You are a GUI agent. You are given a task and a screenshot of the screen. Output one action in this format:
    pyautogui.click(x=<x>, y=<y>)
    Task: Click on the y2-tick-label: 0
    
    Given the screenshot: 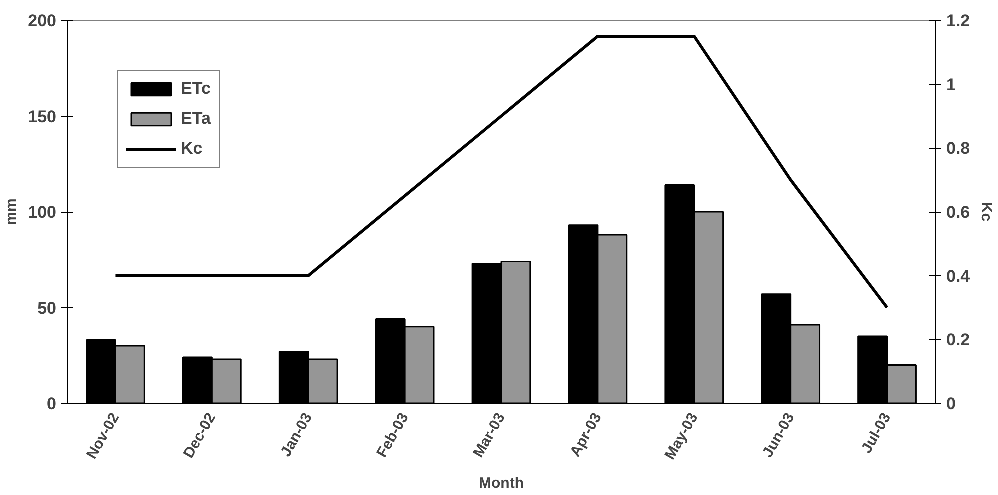 What is the action you would take?
    pyautogui.click(x=951, y=404)
    